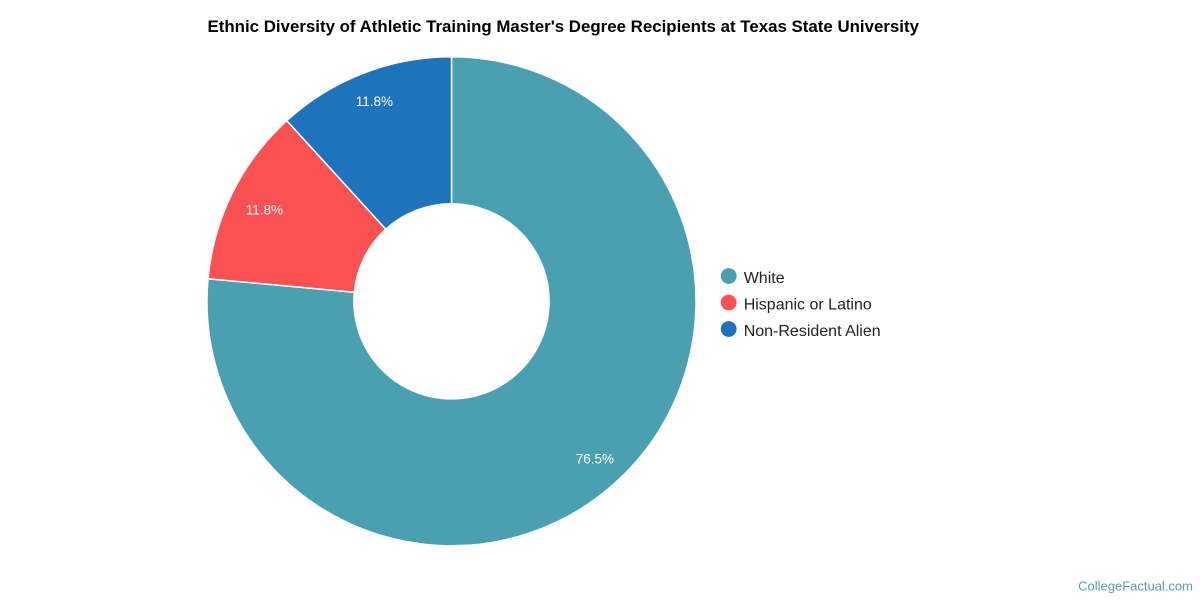 The height and width of the screenshot is (600, 1200). Describe the element at coordinates (808, 305) in the screenshot. I see `svg-text: Hispanic or Latino` at that location.